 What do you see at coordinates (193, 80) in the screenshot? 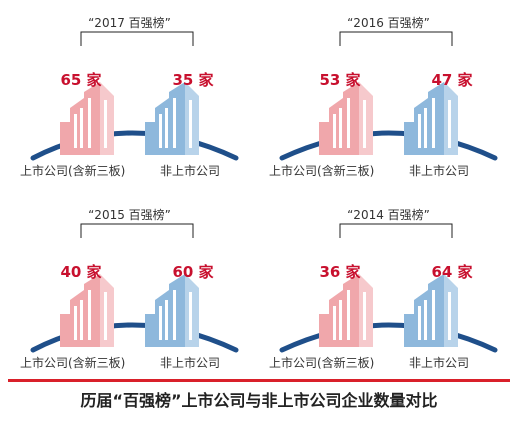
I see `nonlisted-count: 35 家` at bounding box center [193, 80].